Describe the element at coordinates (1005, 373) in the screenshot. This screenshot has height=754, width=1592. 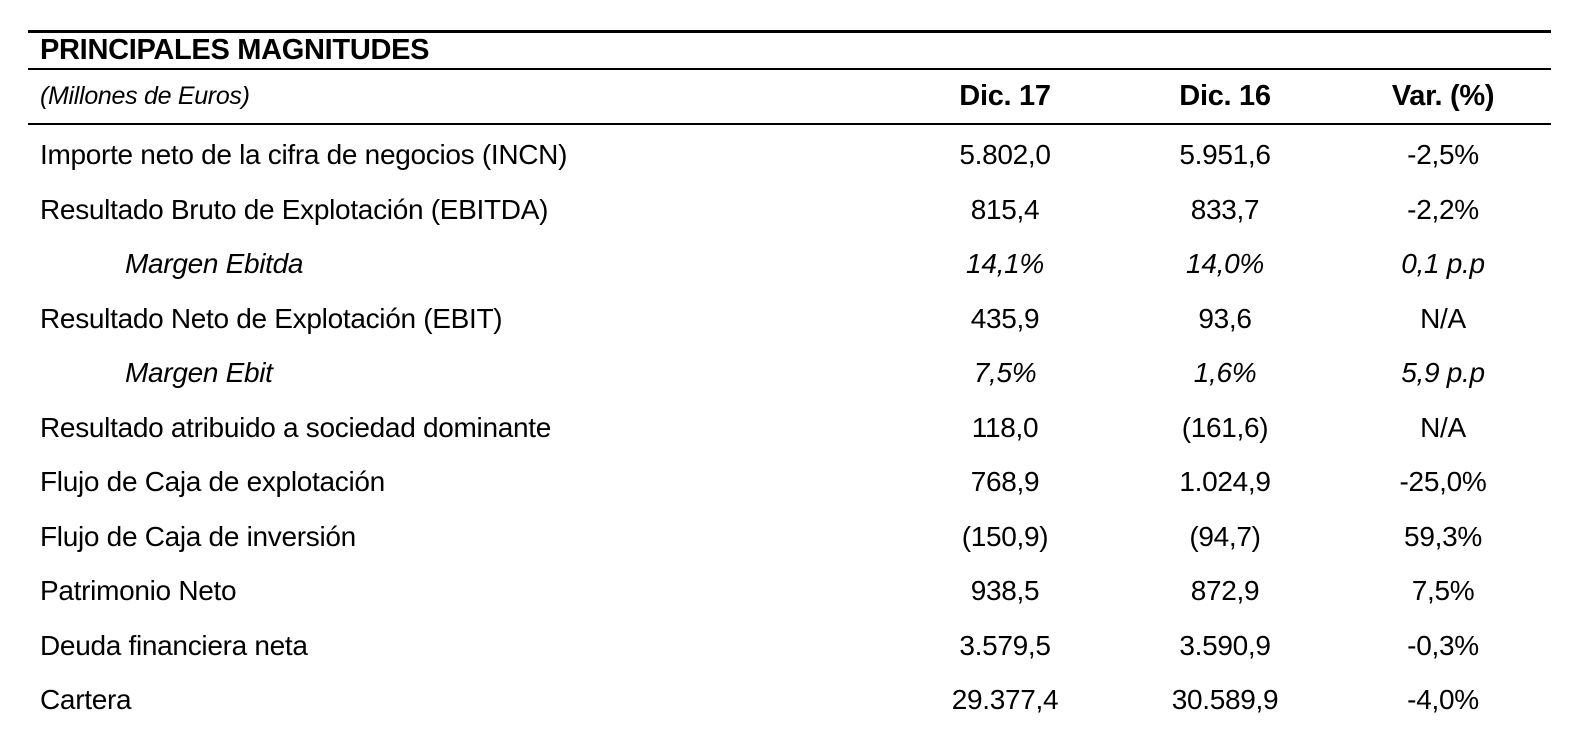
I see `dic17-value: 7,5%` at that location.